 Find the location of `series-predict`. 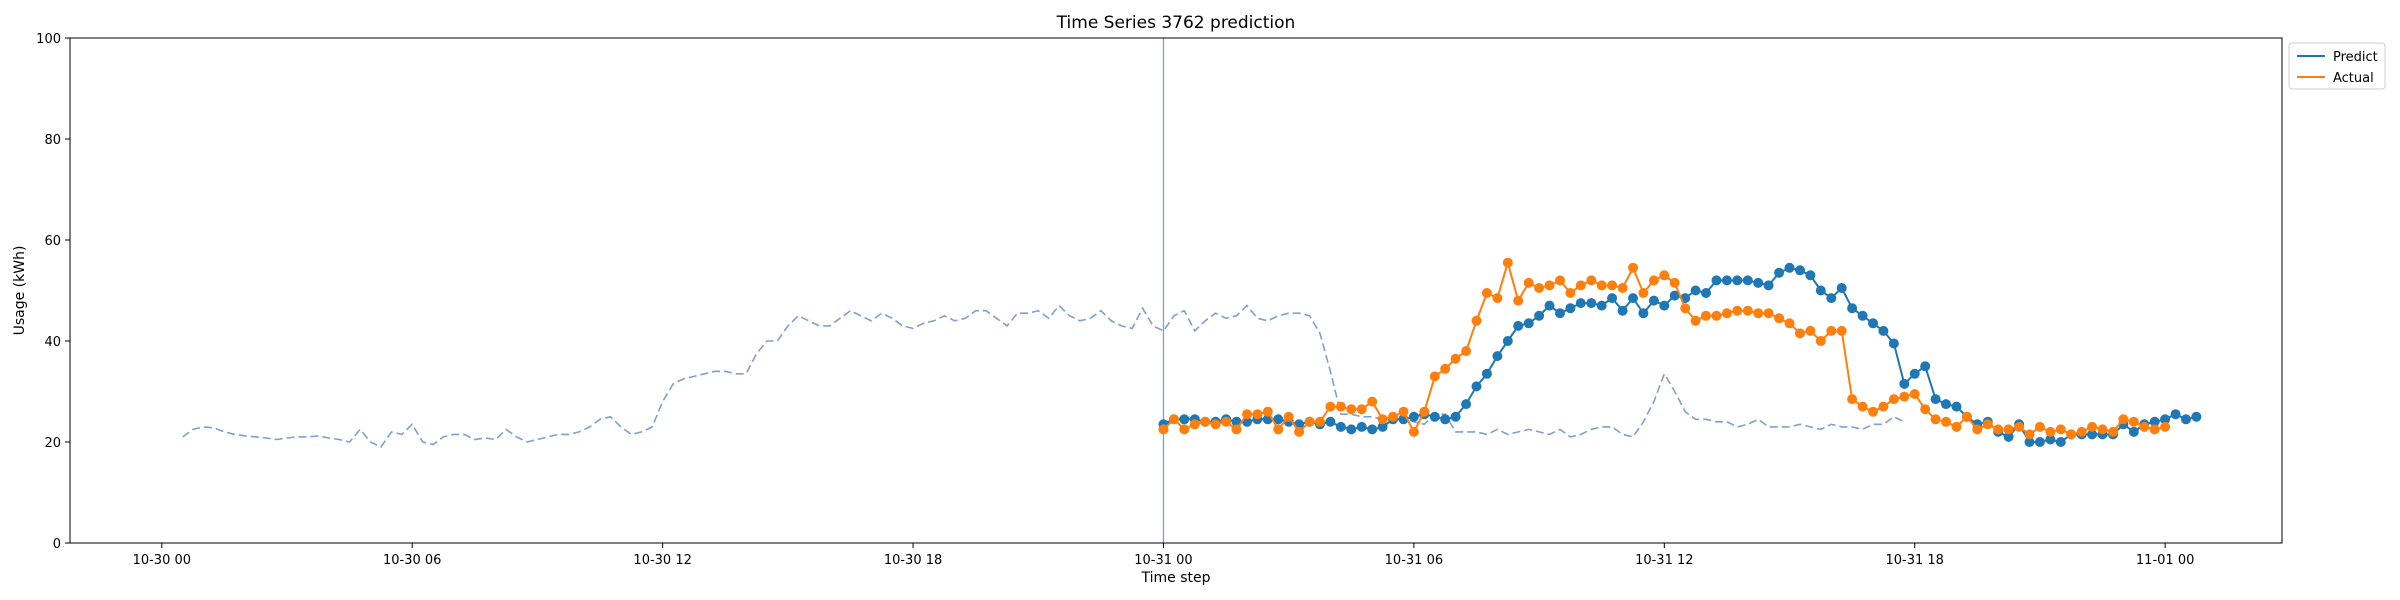

series-predict is located at coordinates (1680, 354).